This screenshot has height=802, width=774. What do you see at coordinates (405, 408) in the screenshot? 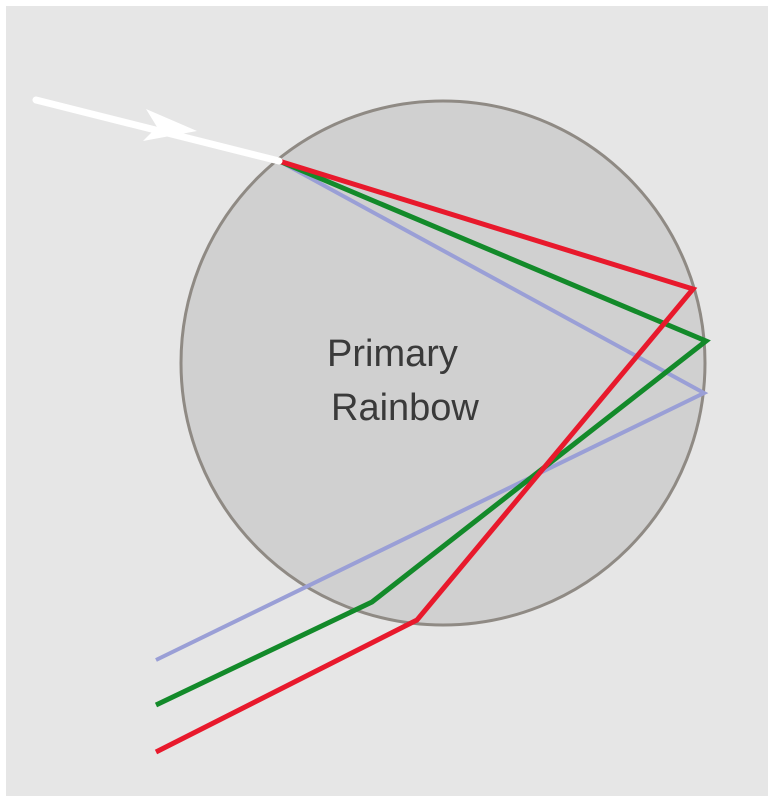
I see `droplet-label-rainbow: Rainbow` at bounding box center [405, 408].